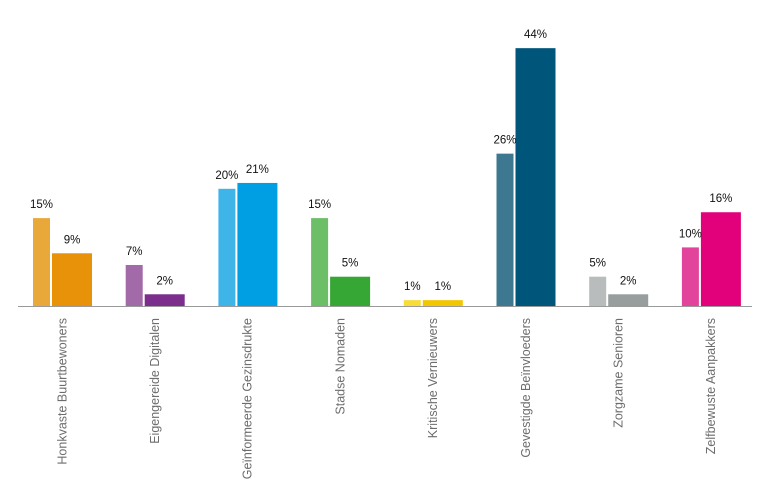  What do you see at coordinates (442, 287) in the screenshot?
I see `data-label-second-4: 1%` at bounding box center [442, 287].